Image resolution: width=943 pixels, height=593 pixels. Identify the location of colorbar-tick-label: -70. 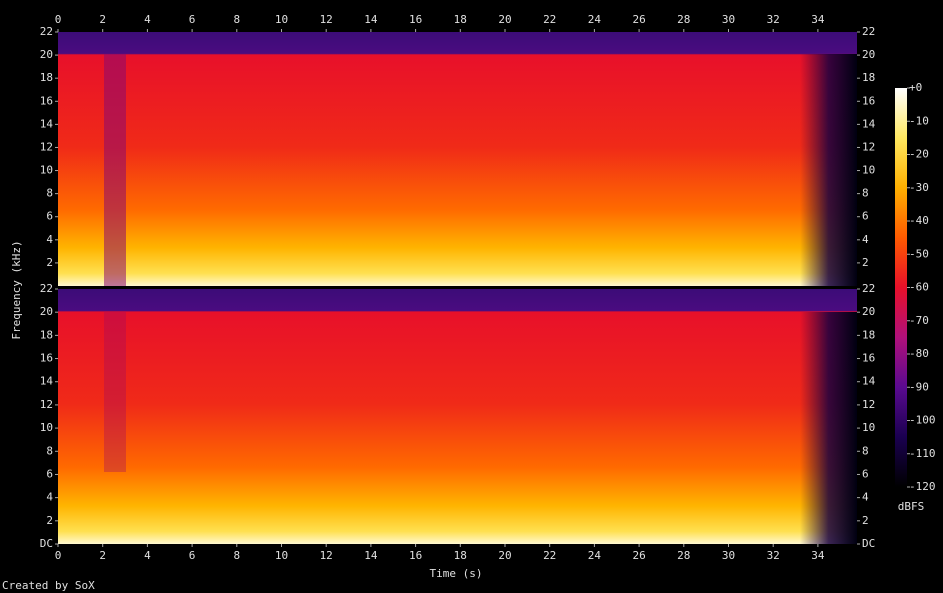
(919, 320).